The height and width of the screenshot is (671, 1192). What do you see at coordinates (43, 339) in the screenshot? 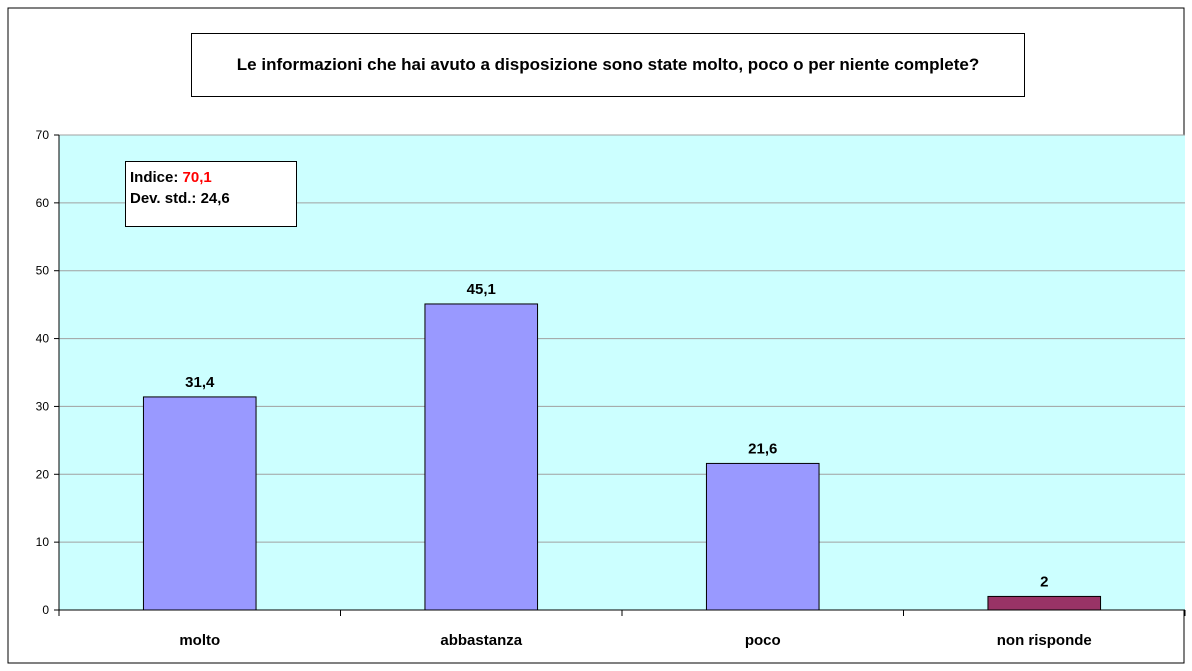
I see `y-tick-label: 40` at bounding box center [43, 339].